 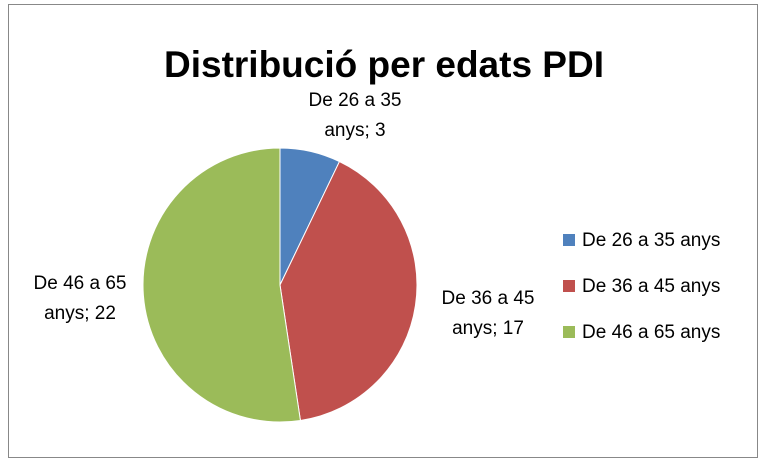 What do you see at coordinates (651, 332) in the screenshot?
I see `legend-label: De 46 a 65 anys` at bounding box center [651, 332].